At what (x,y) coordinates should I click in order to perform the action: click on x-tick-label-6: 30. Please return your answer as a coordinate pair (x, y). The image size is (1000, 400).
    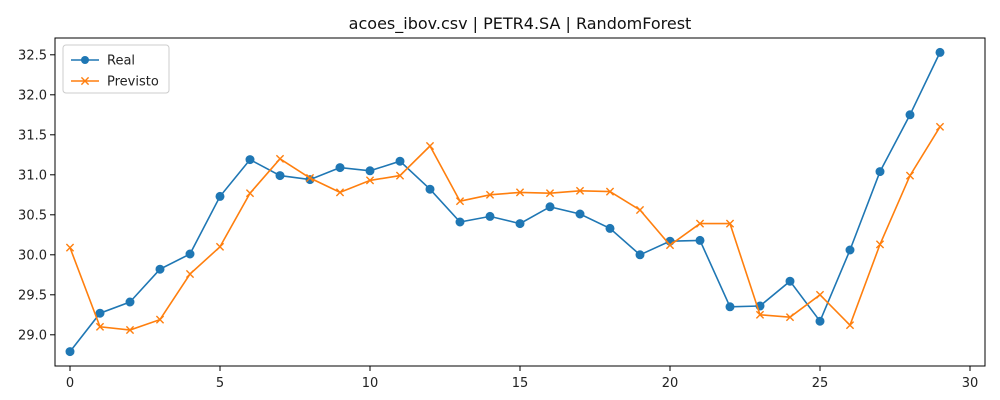
    Looking at the image, I should click on (970, 383).